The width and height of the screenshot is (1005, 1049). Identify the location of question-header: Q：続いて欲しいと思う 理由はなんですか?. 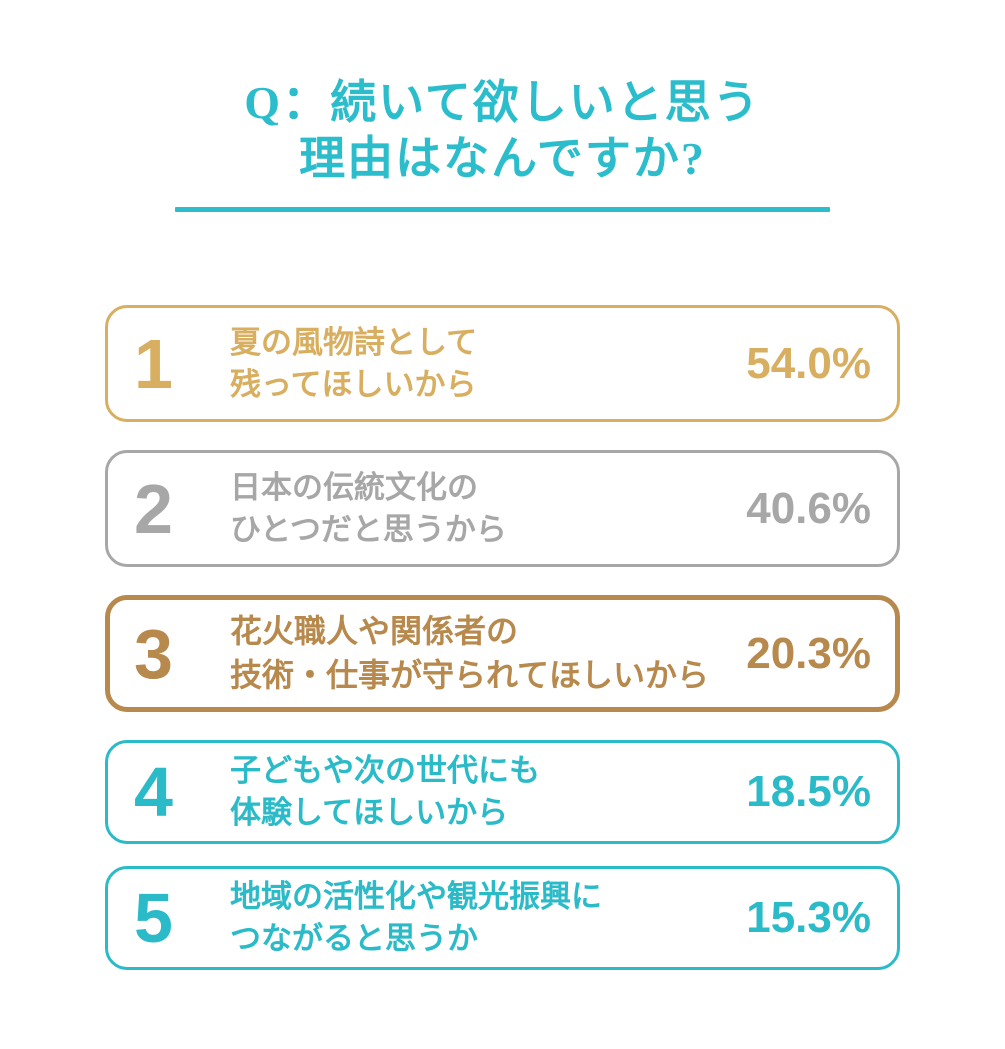
(502, 143).